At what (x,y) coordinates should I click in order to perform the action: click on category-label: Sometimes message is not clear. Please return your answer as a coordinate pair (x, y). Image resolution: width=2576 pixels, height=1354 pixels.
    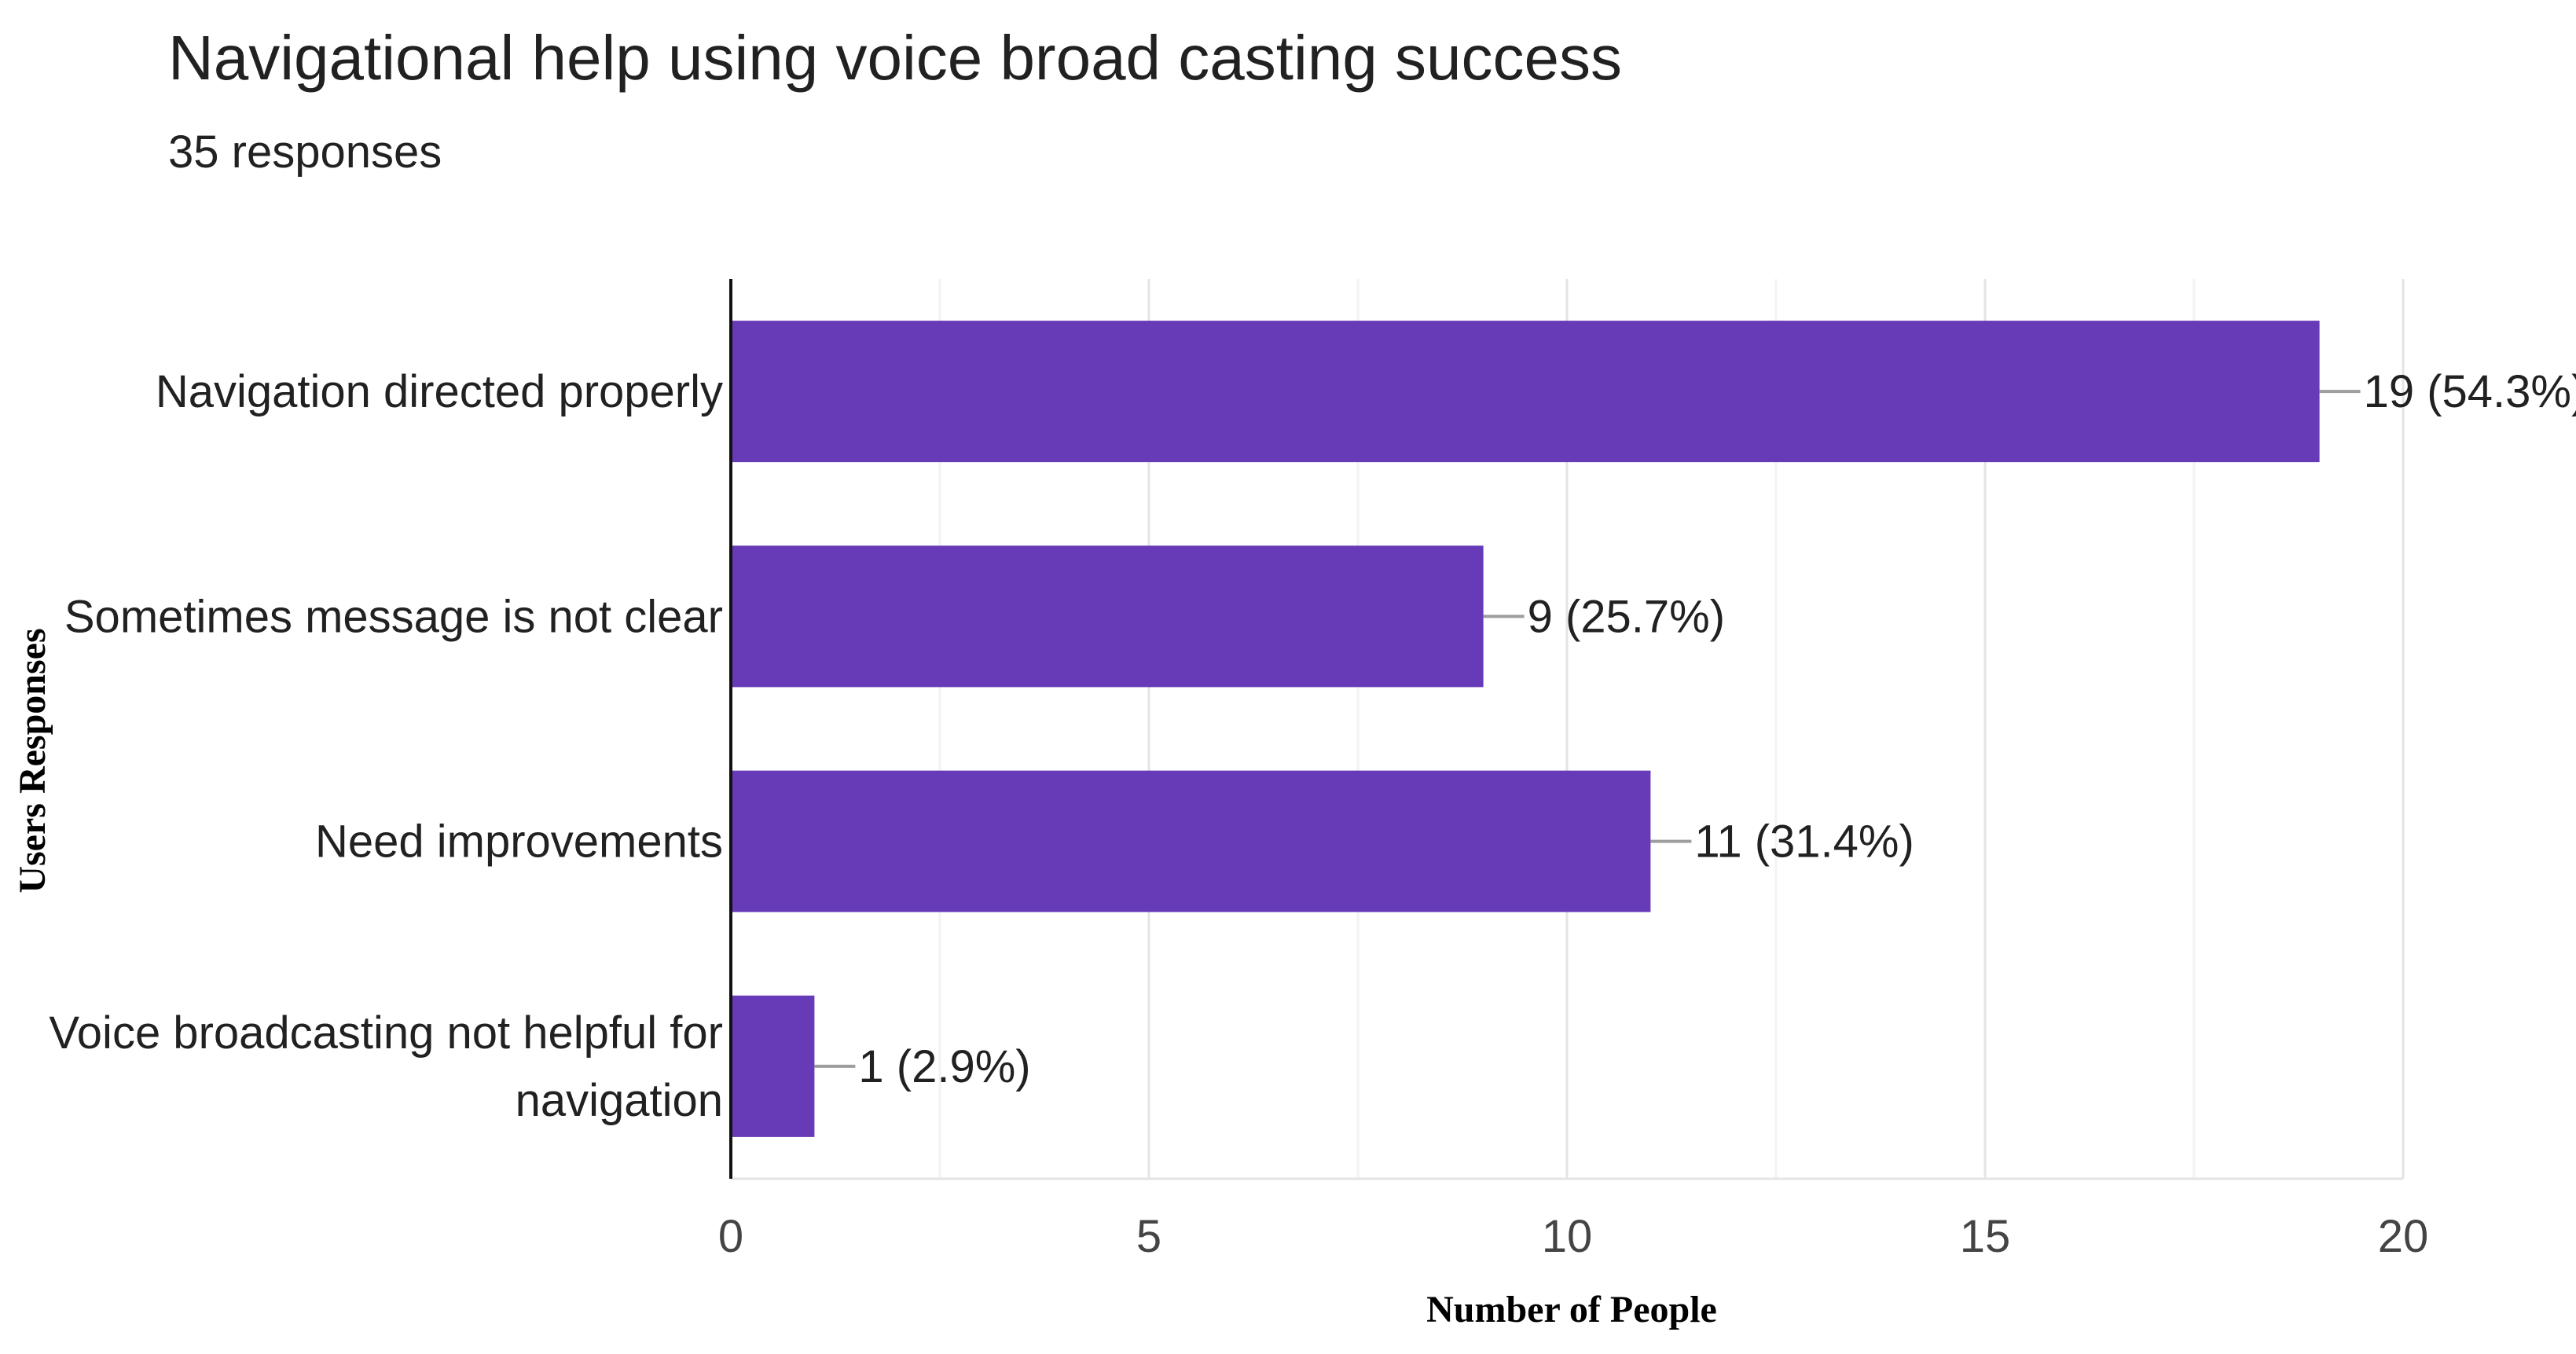
    Looking at the image, I should click on (393, 616).